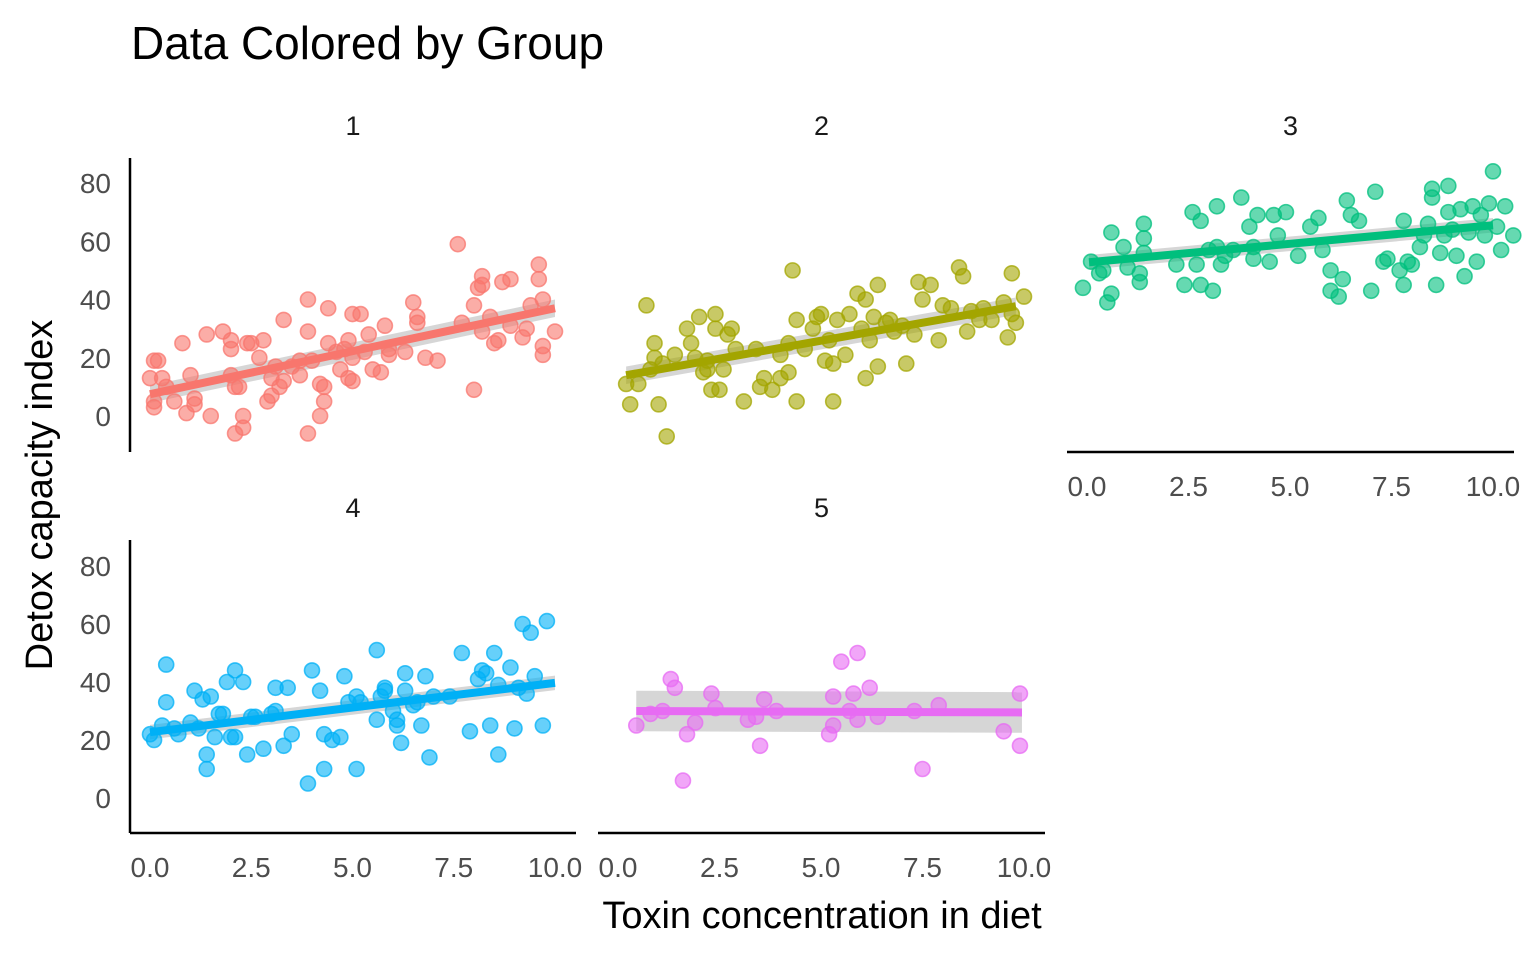  I want to click on y-tick-label: 20, so click(95, 358).